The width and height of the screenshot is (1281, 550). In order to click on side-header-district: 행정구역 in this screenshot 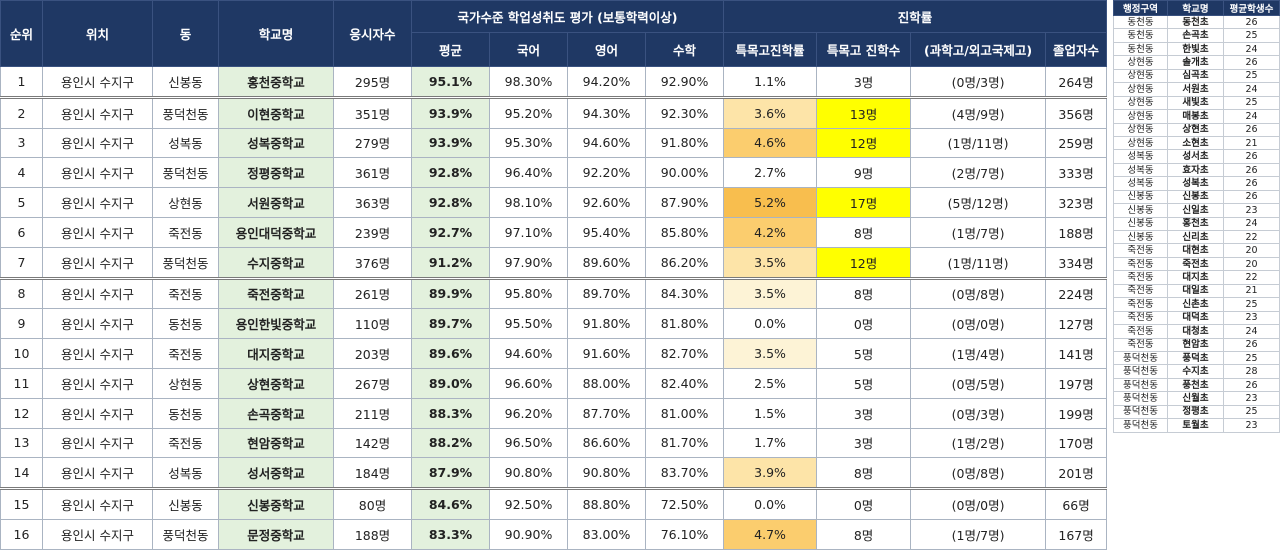, I will do `click(1140, 8)`.